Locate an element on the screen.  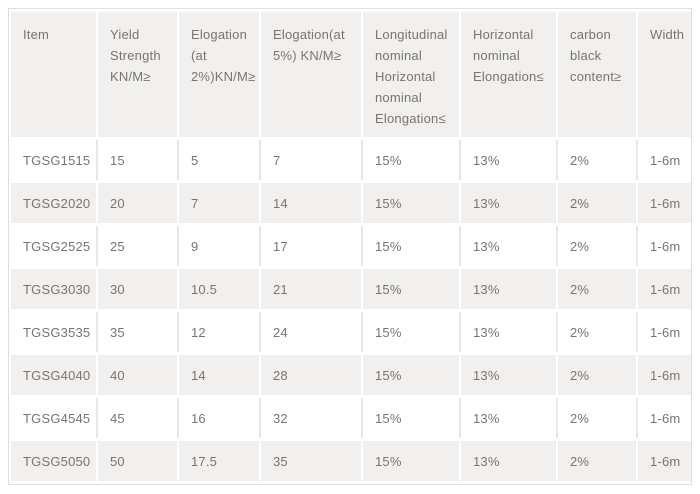
table-row: TGSG1515 15 5 7 15% 13% 2% 1-6m is located at coordinates (351, 160).